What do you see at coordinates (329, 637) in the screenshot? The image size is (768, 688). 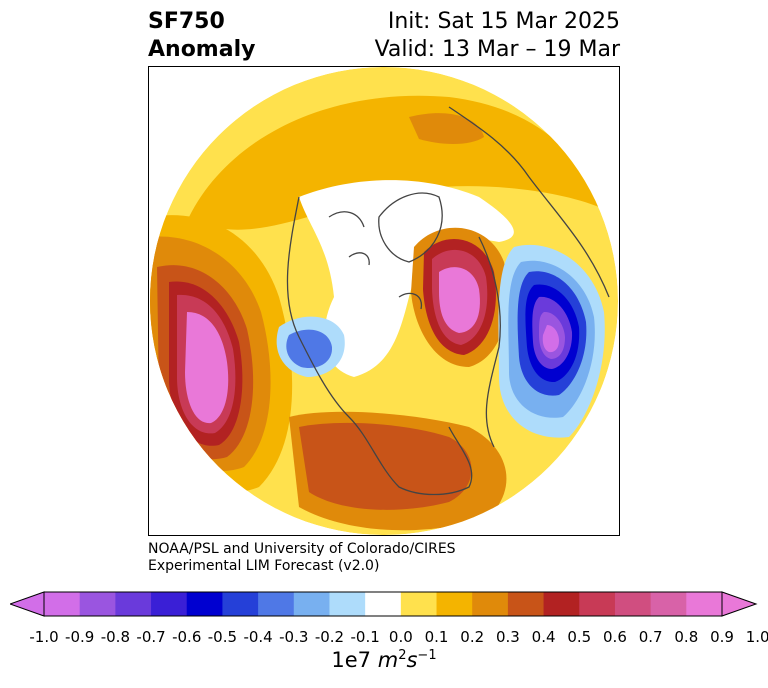 I see `colorbar-tick-label: -0.2` at bounding box center [329, 637].